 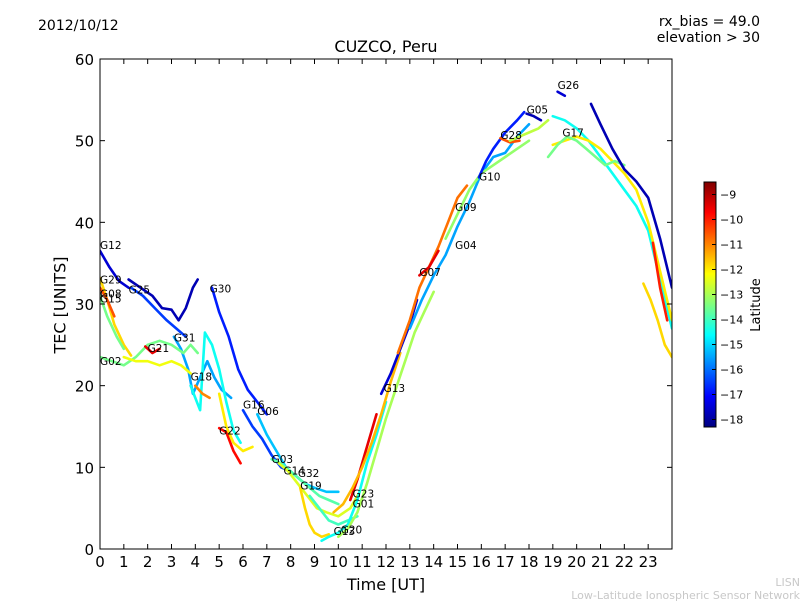 I want to click on colorbar-tick-label: −17, so click(x=731, y=395).